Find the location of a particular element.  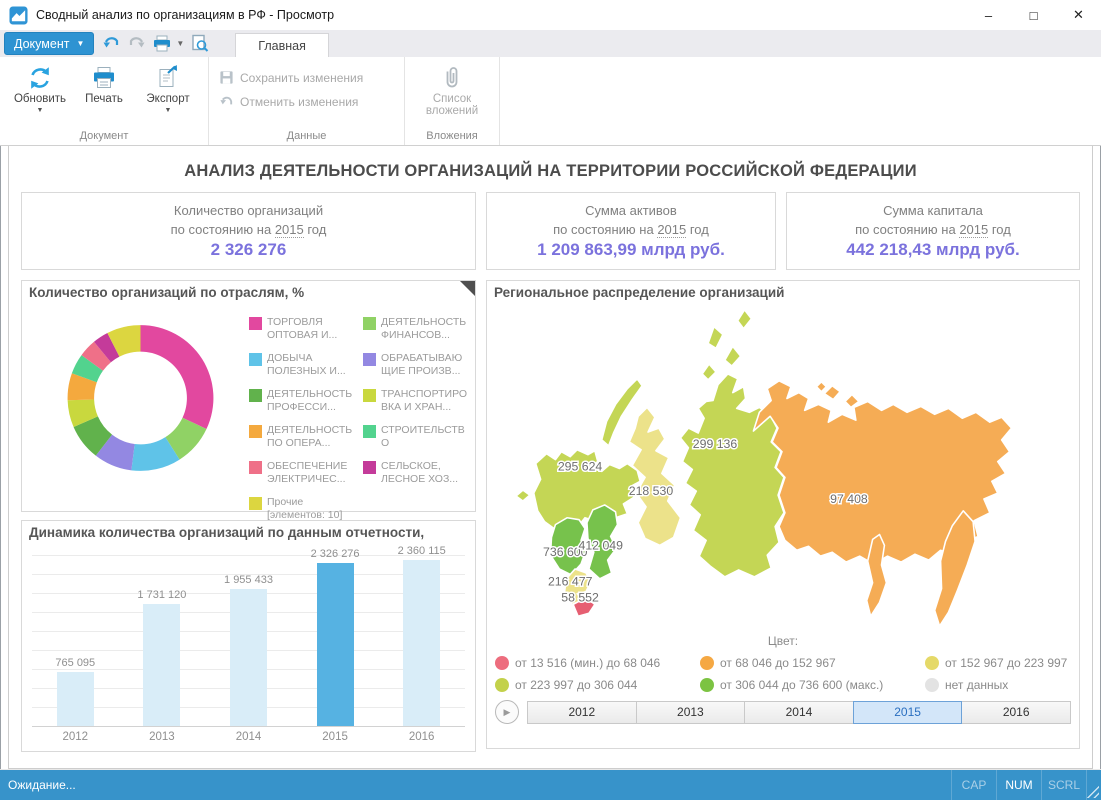

play-button: ▶ is located at coordinates (507, 712).